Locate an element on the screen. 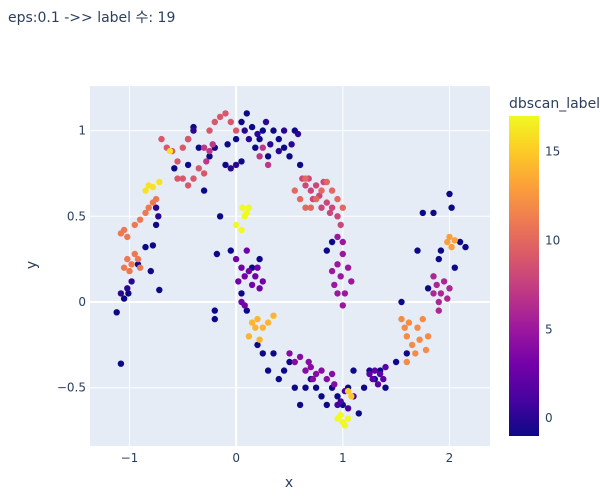 This screenshot has height=497, width=600. x-axis-title: x is located at coordinates (289, 483).